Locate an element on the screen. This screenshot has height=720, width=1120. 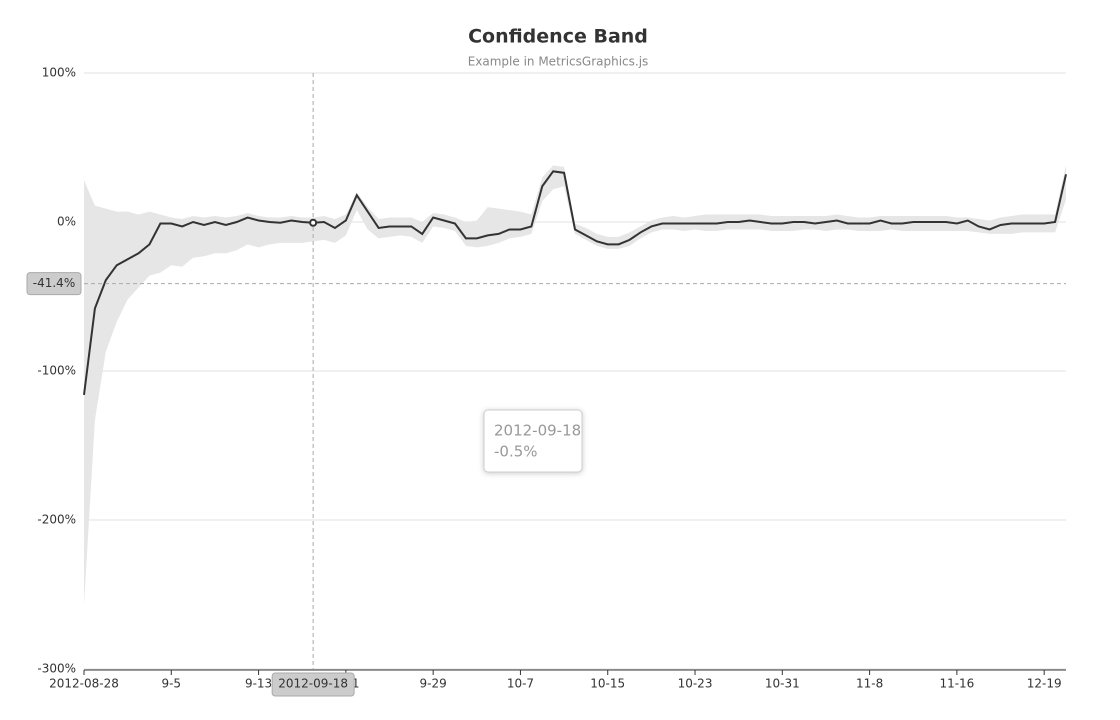
pointer-label-x: 2012-09-18 is located at coordinates (313, 684).